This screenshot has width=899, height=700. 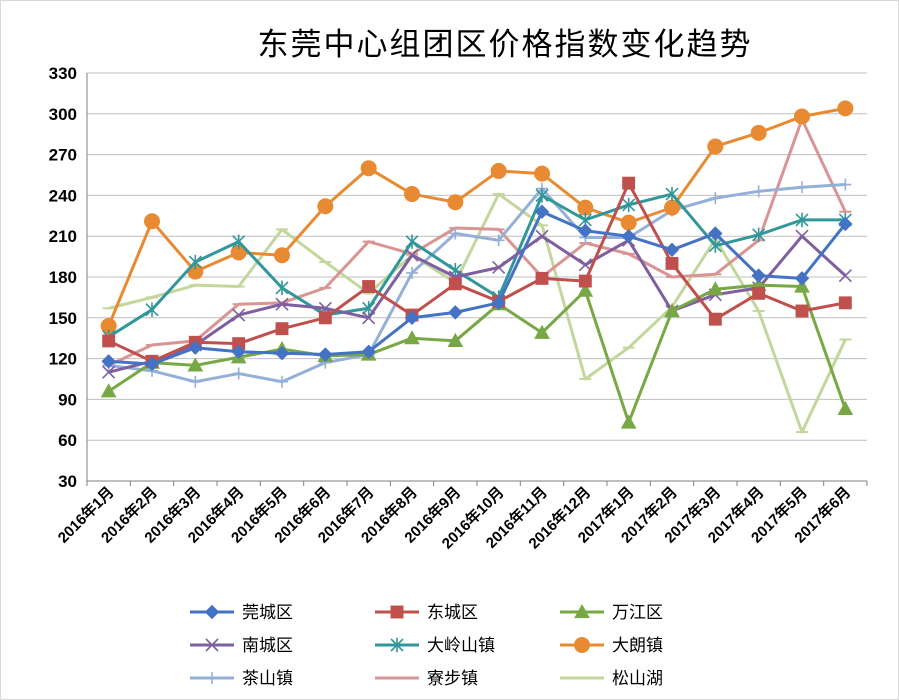 I want to click on chart-title: 东莞中心组团区价格指数变化趋势, so click(x=505, y=45).